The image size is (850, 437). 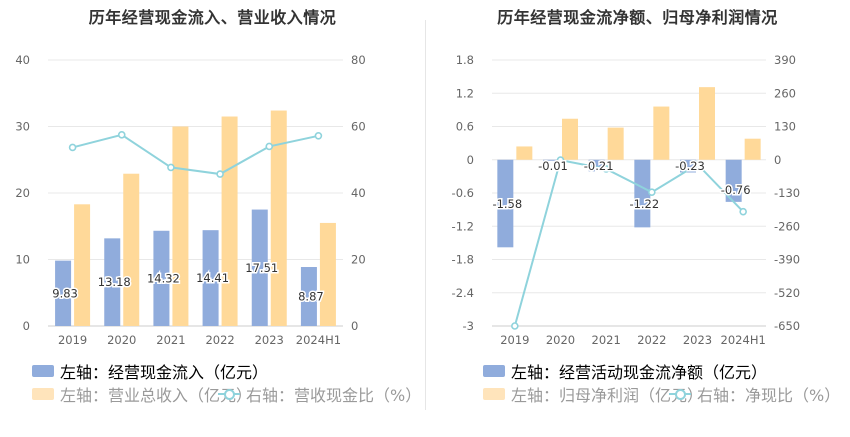 I want to click on legend-item-net-profit: 左轴：归母净利润（亿元）, so click(x=593, y=394).